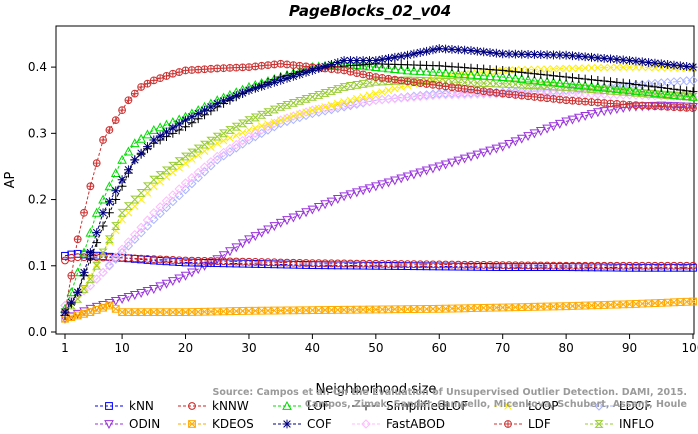 The width and height of the screenshot is (698, 434). I want to click on x-tick-label: 60, so click(439, 348).